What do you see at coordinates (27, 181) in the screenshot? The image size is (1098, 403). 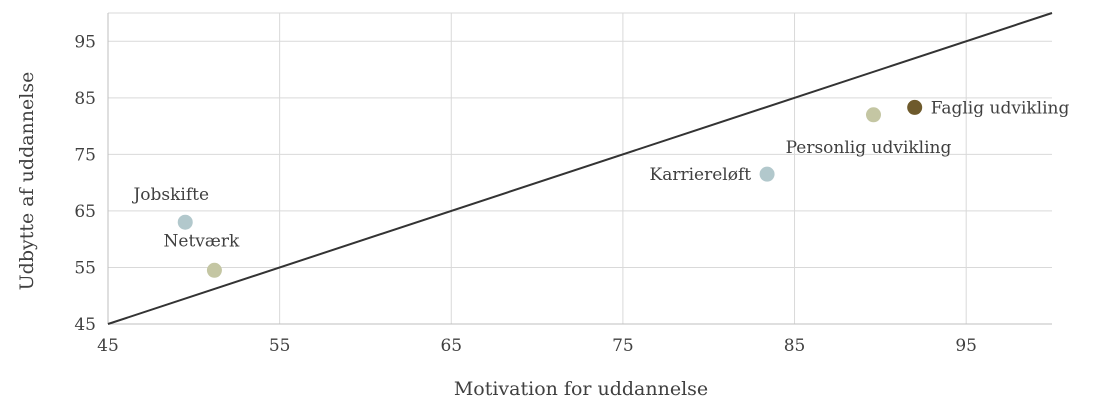 I see `y-axis-title: Udbytte af uddannelse` at bounding box center [27, 181].